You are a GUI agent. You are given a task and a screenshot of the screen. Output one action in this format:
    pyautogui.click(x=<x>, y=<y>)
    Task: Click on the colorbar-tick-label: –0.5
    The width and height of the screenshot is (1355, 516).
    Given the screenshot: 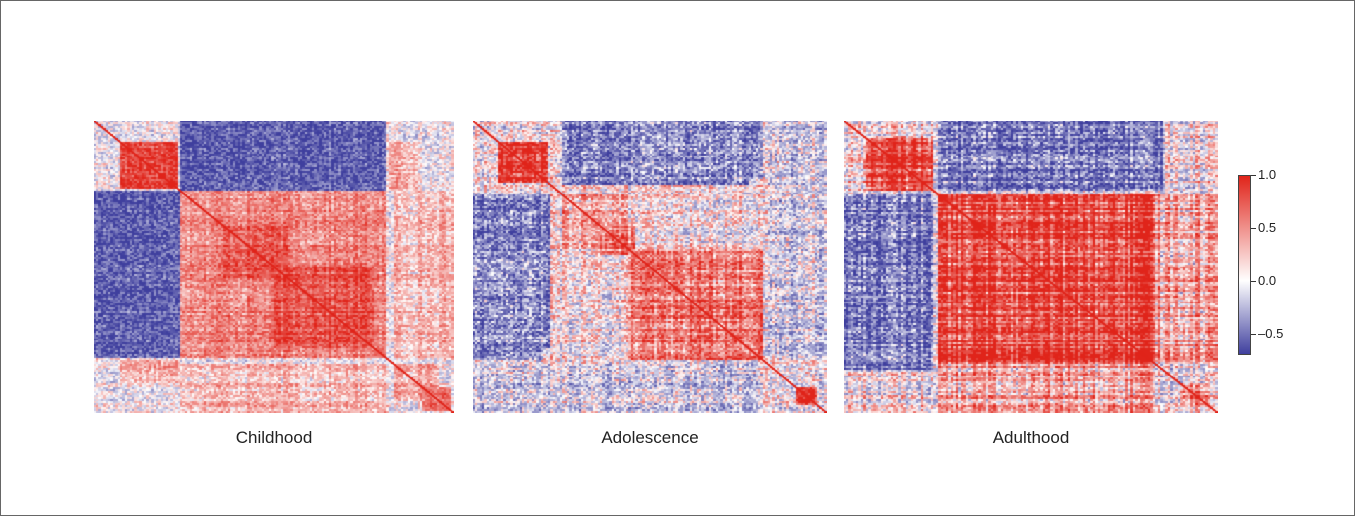 What is the action you would take?
    pyautogui.click(x=1271, y=333)
    